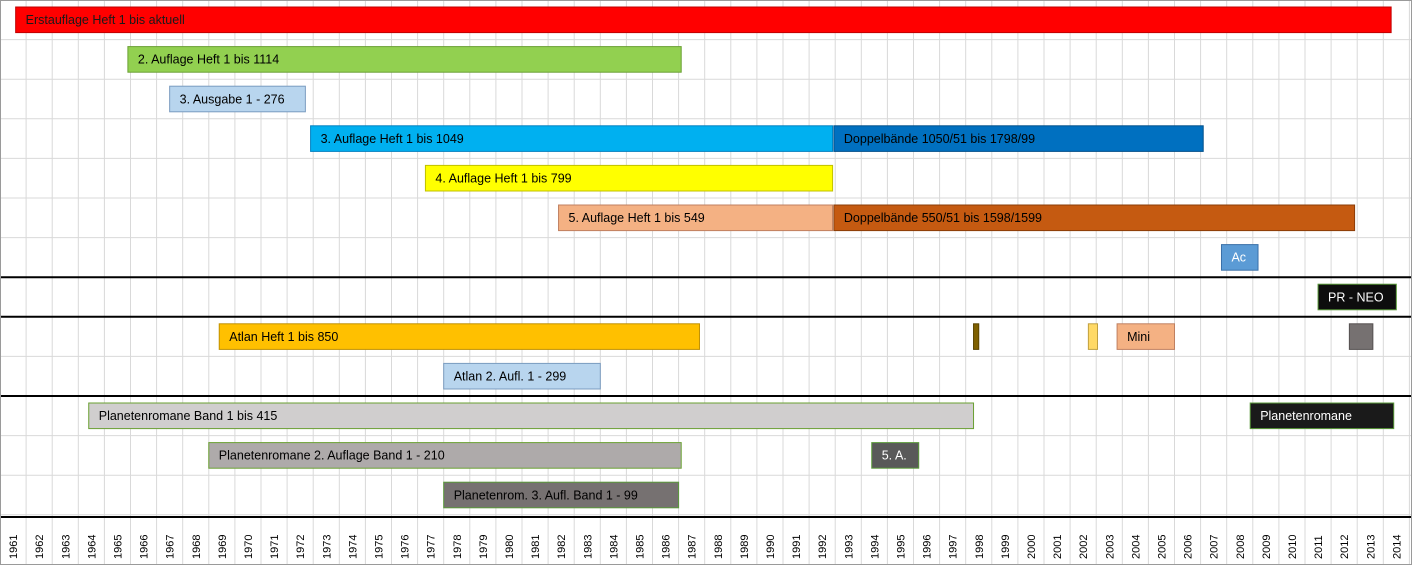 This screenshot has width=1412, height=565. What do you see at coordinates (171, 547) in the screenshot?
I see `x-tick-label: 1967` at bounding box center [171, 547].